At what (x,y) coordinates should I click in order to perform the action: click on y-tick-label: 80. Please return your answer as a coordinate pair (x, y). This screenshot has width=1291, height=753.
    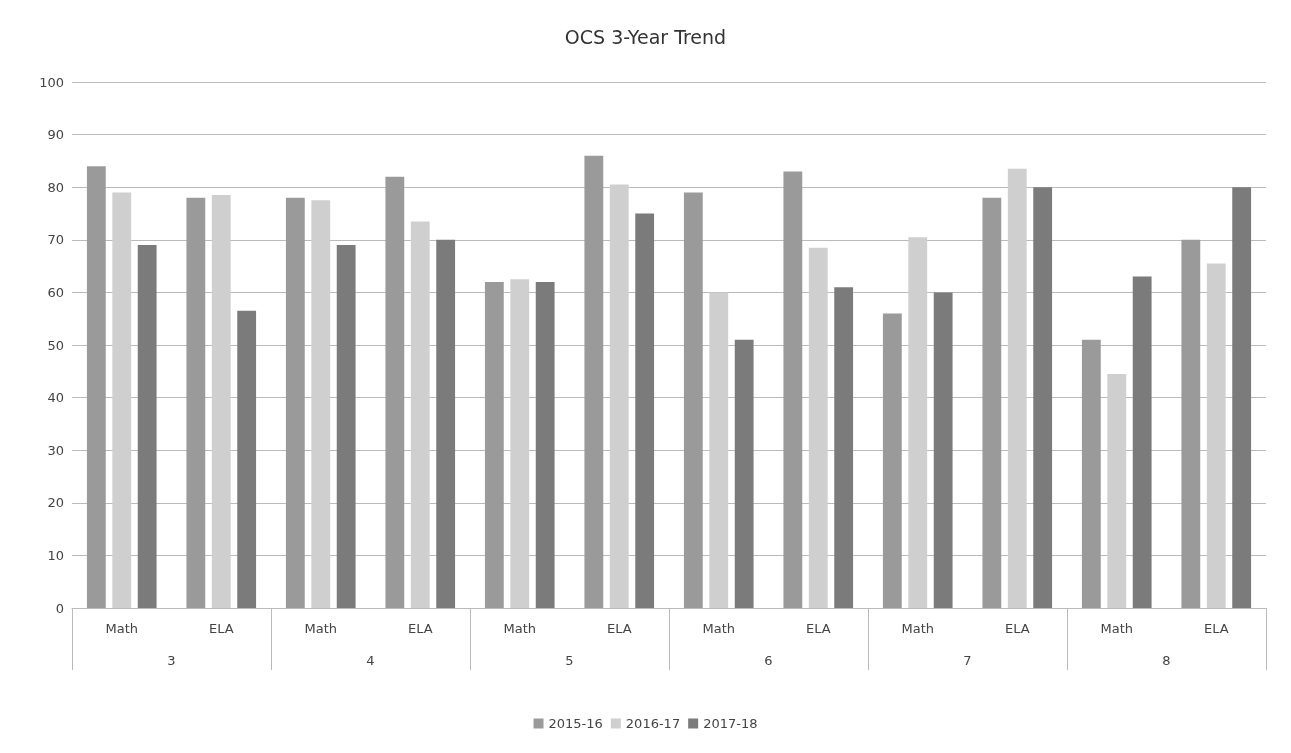
    Looking at the image, I should click on (55, 187).